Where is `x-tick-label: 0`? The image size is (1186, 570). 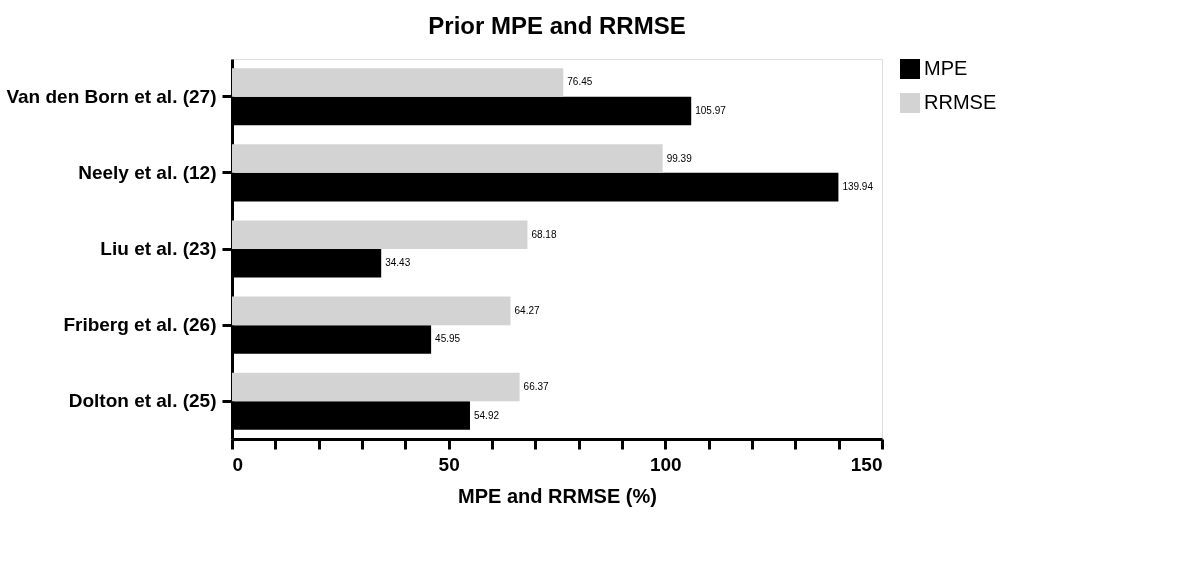
x-tick-label: 0 is located at coordinates (238, 464).